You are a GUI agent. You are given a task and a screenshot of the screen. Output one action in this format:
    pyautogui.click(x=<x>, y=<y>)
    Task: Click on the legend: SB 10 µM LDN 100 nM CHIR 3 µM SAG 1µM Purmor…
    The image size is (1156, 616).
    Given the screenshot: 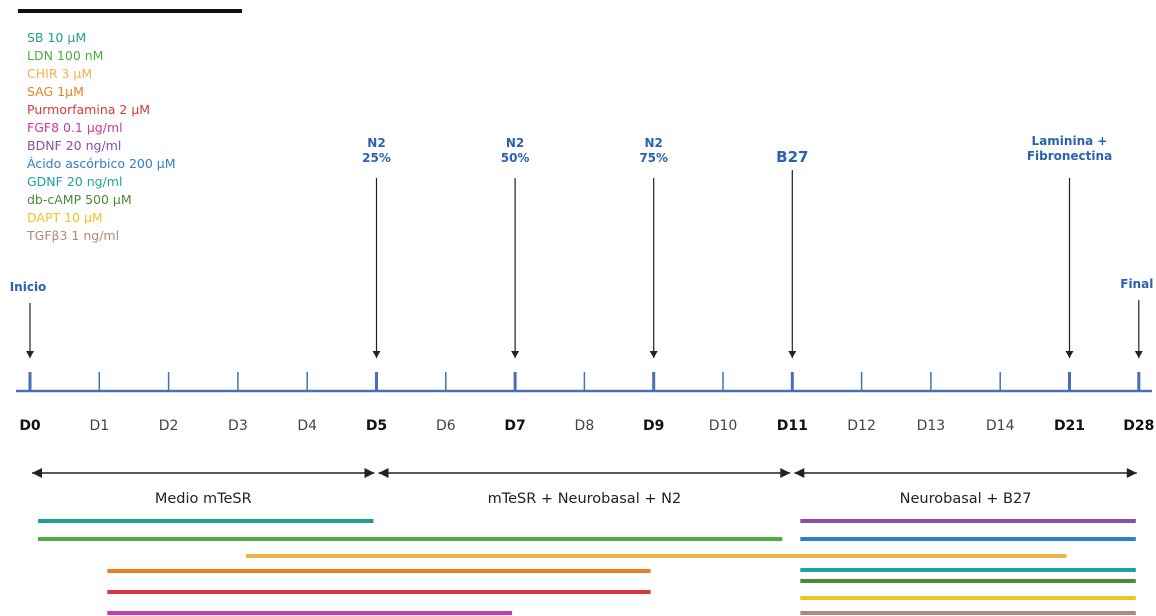 What is the action you would take?
    pyautogui.click(x=101, y=137)
    